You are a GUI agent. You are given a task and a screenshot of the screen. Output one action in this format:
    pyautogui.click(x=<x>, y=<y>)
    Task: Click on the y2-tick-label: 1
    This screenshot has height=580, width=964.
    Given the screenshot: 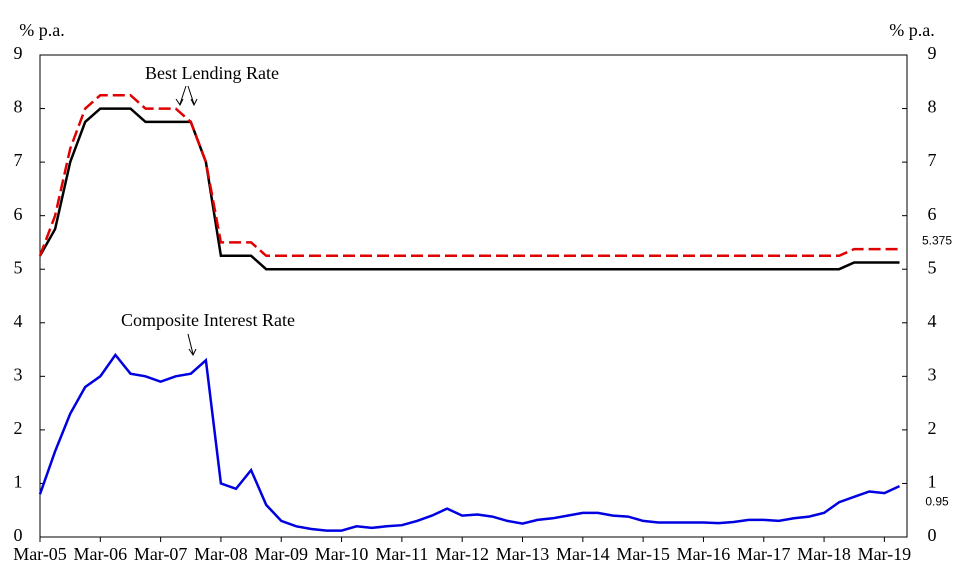 What is the action you would take?
    pyautogui.click(x=932, y=482)
    